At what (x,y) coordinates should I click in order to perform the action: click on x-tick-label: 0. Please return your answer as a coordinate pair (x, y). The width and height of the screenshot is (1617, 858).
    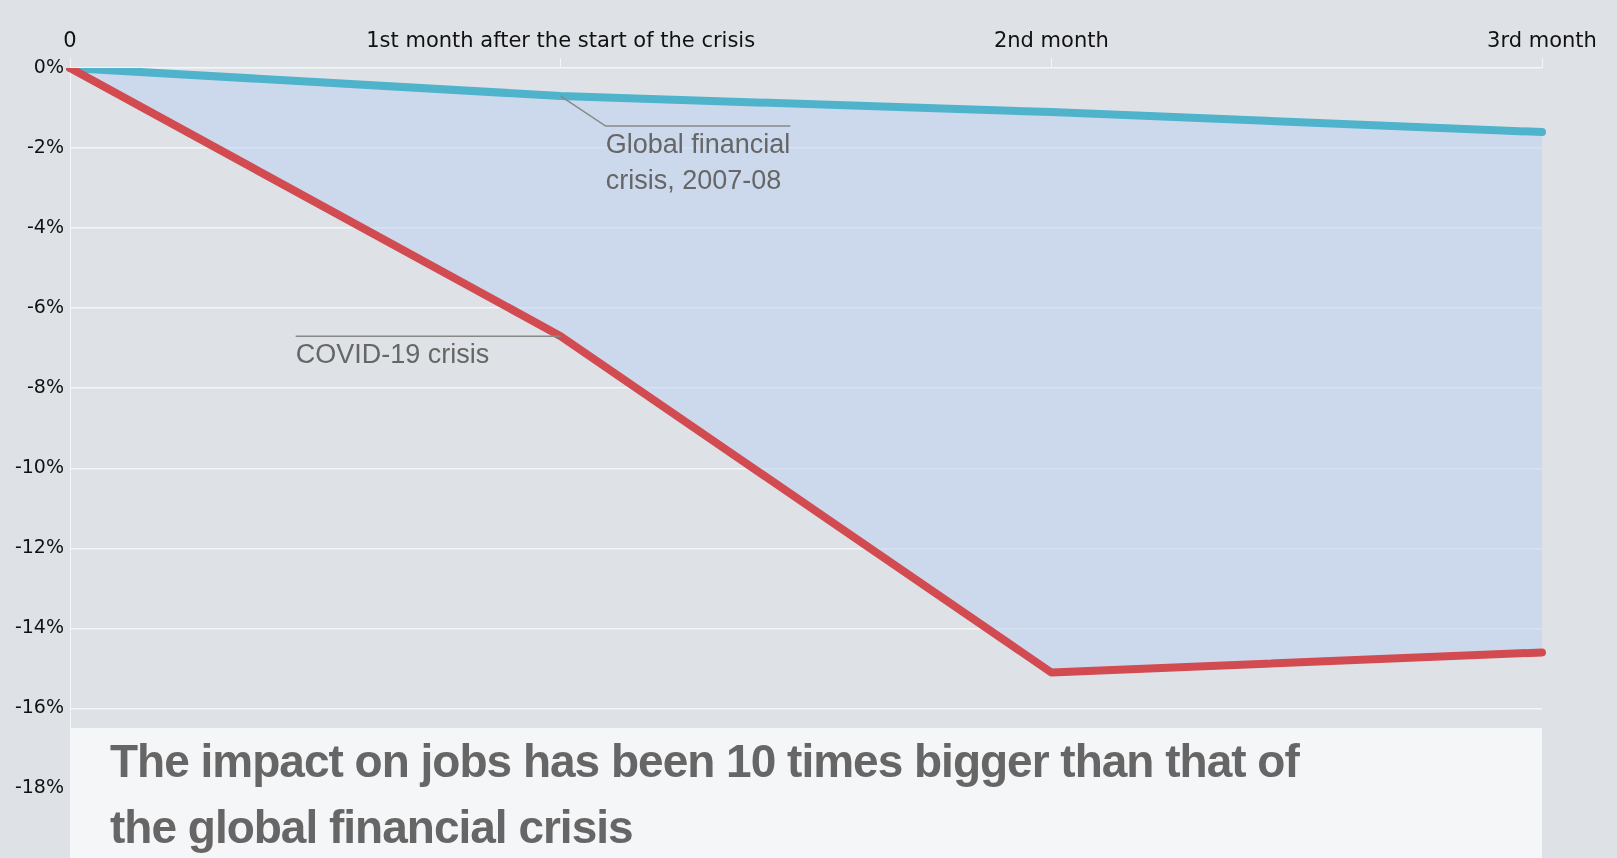
    Looking at the image, I should click on (70, 39).